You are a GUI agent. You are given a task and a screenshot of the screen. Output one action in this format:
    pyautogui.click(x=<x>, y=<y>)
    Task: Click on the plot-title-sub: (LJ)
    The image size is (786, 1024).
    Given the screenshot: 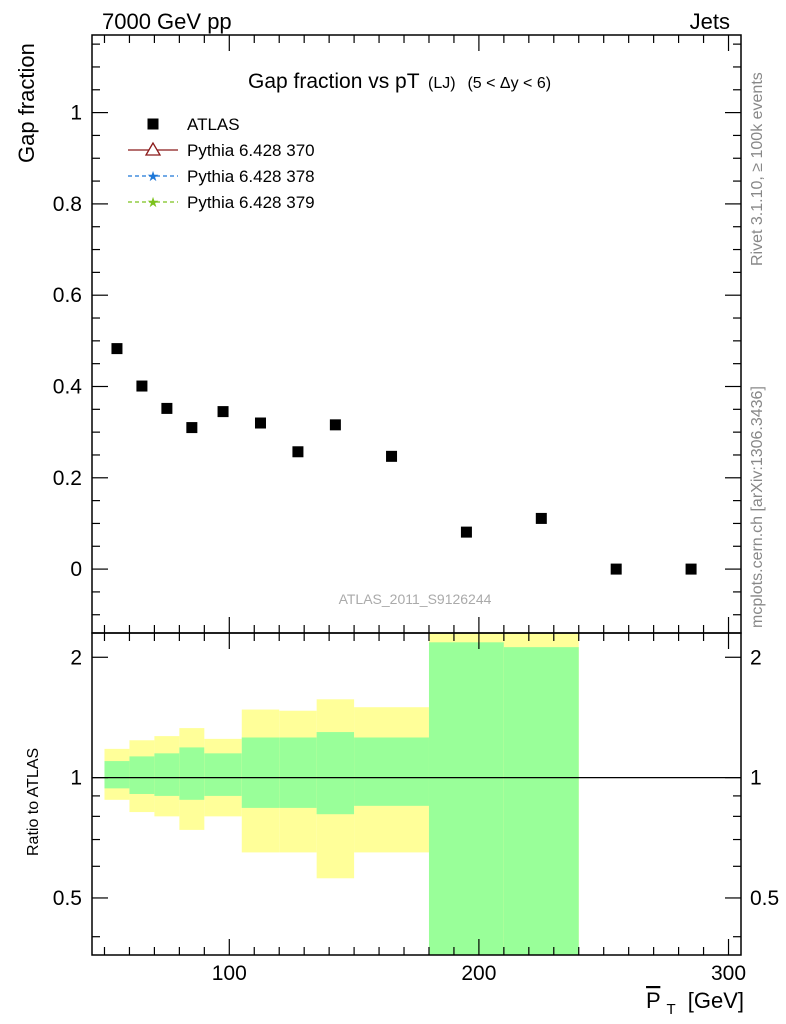 What is the action you would take?
    pyautogui.click(x=442, y=83)
    